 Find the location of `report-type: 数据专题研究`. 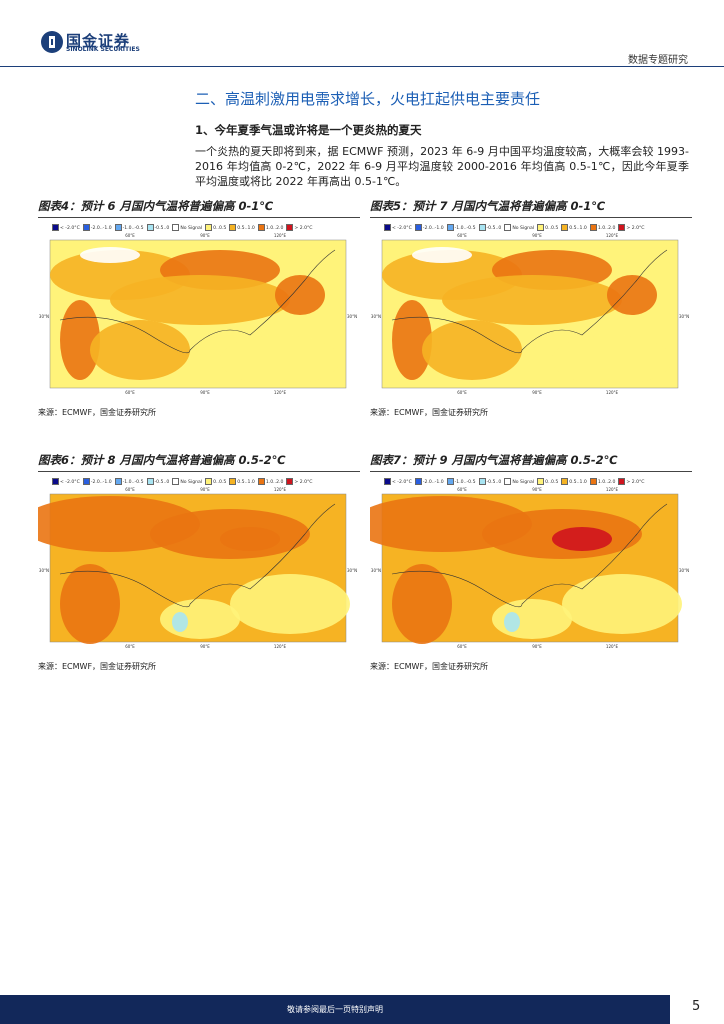

report-type: 数据专题研究 is located at coordinates (658, 60).